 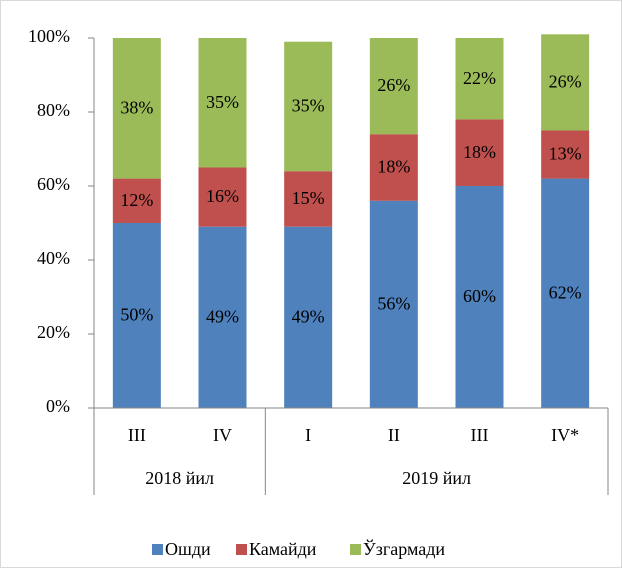 I want to click on x-tick-label: IV, so click(x=222, y=435).